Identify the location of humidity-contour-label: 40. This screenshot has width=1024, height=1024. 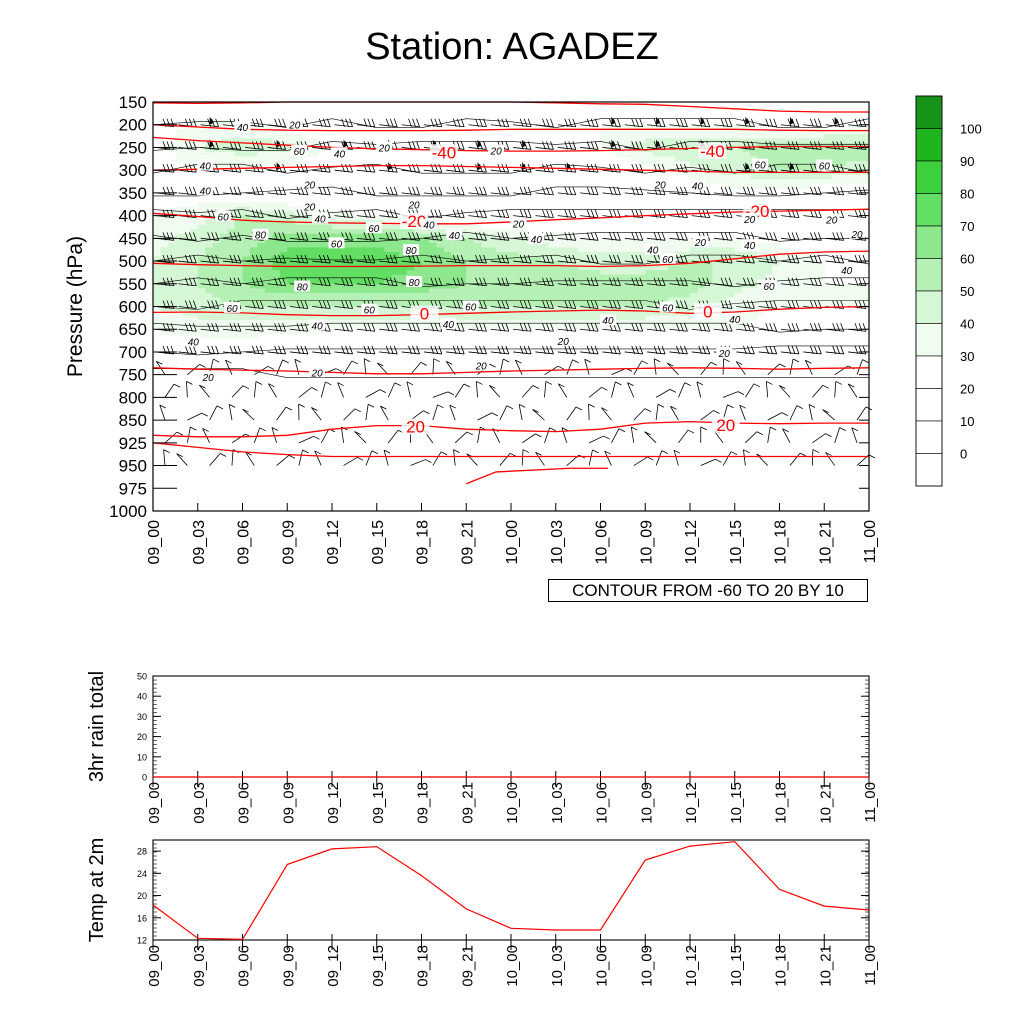
(206, 192).